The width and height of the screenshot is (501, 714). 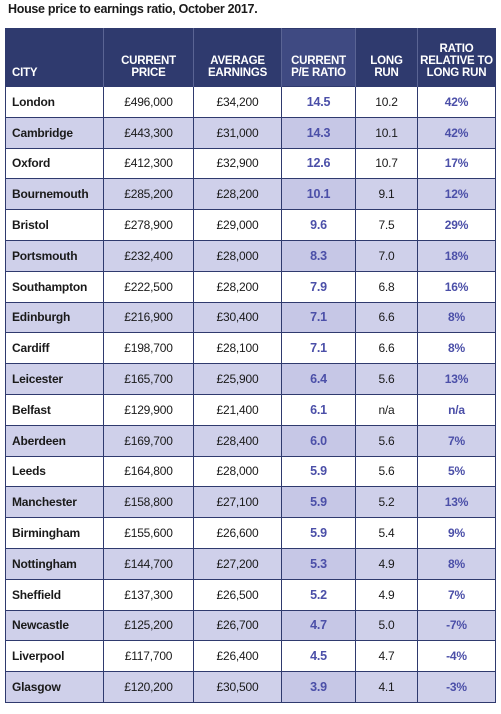 I want to click on current-pe-ratio-cell: 7.9, so click(x=318, y=286).